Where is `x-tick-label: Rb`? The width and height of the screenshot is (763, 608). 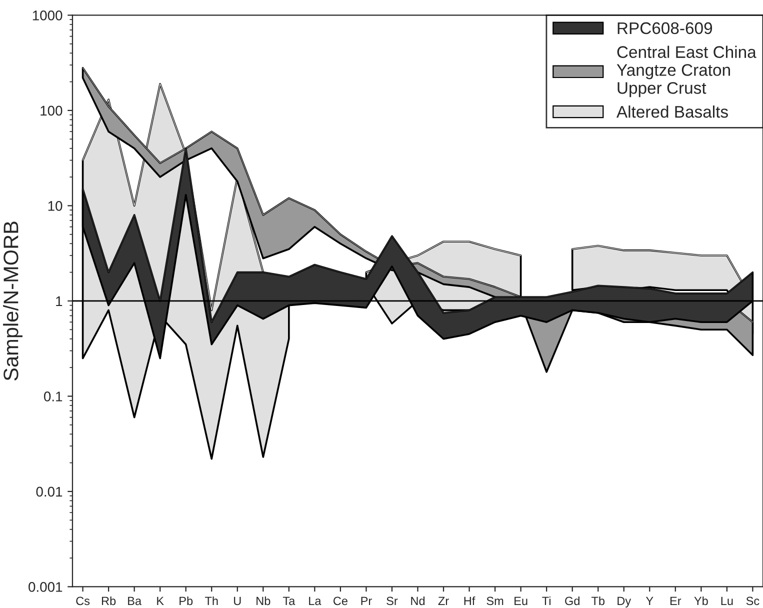 x-tick-label: Rb is located at coordinates (109, 601).